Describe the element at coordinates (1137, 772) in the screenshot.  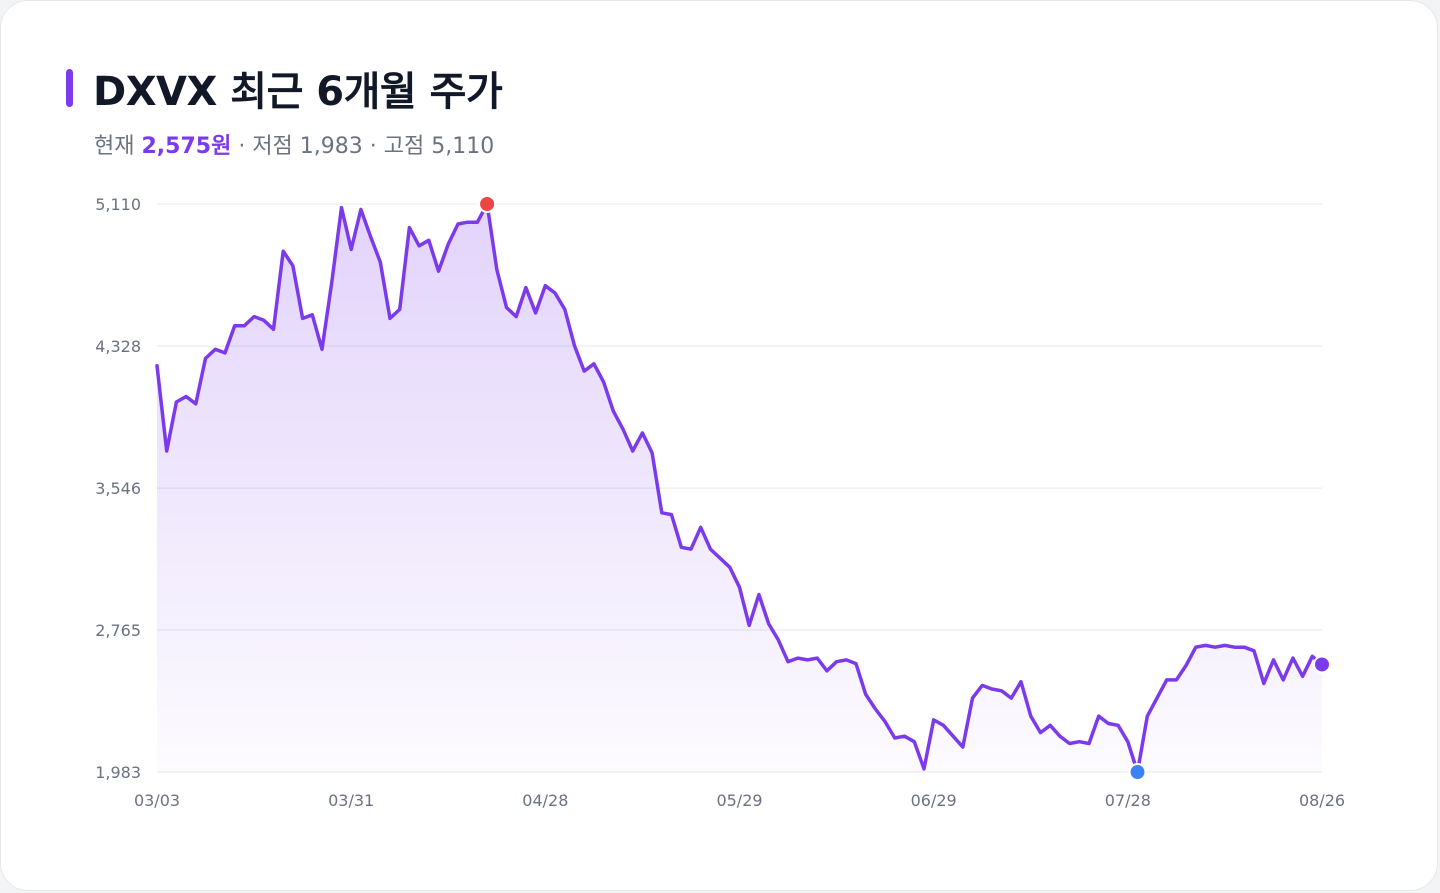
I see `low-point-marker` at that location.